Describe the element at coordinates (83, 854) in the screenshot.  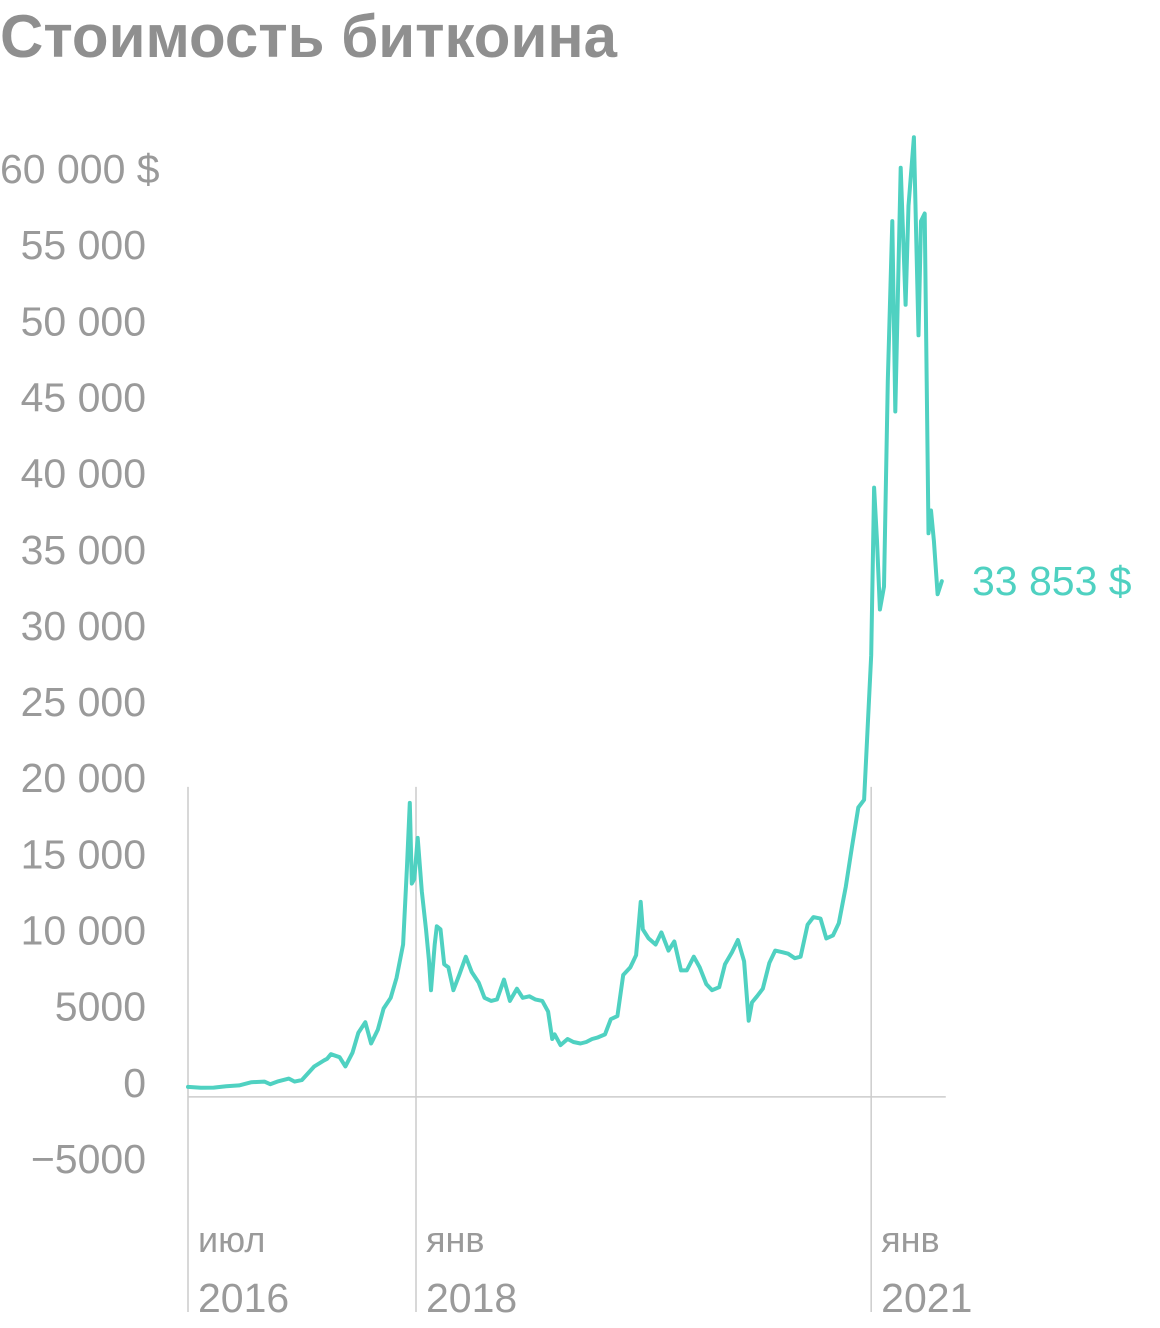
I see `y-tick-label: 15 000` at that location.